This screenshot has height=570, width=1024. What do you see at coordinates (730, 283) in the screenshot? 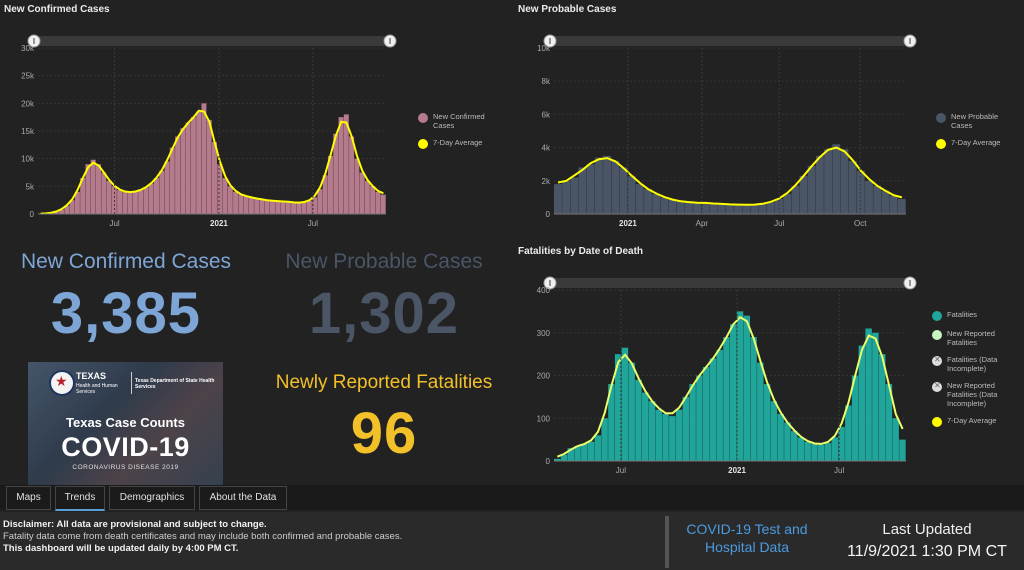
I see `fatalities-range-slider` at bounding box center [730, 283].